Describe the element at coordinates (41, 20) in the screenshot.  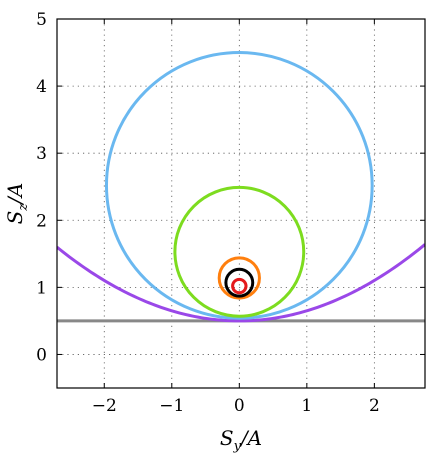
I see `y-tick-label: 5` at that location.